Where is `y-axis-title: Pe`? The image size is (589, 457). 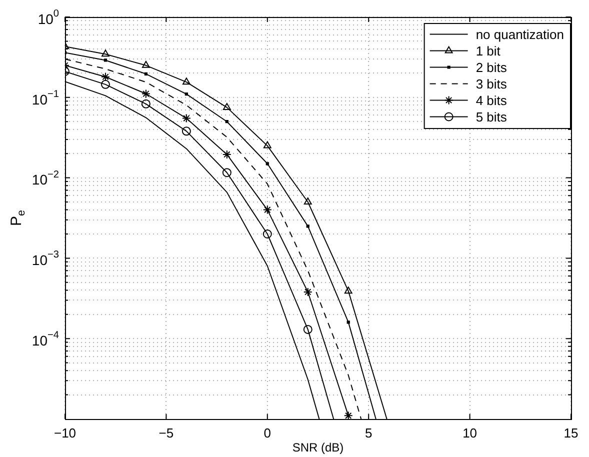 y-axis-title: Pe is located at coordinates (18, 218).